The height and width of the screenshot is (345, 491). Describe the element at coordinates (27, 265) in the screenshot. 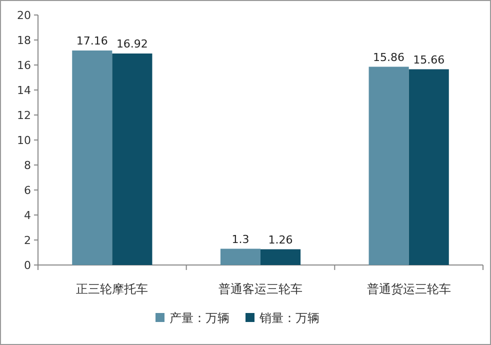

I see `y-tick-label: 0` at that location.